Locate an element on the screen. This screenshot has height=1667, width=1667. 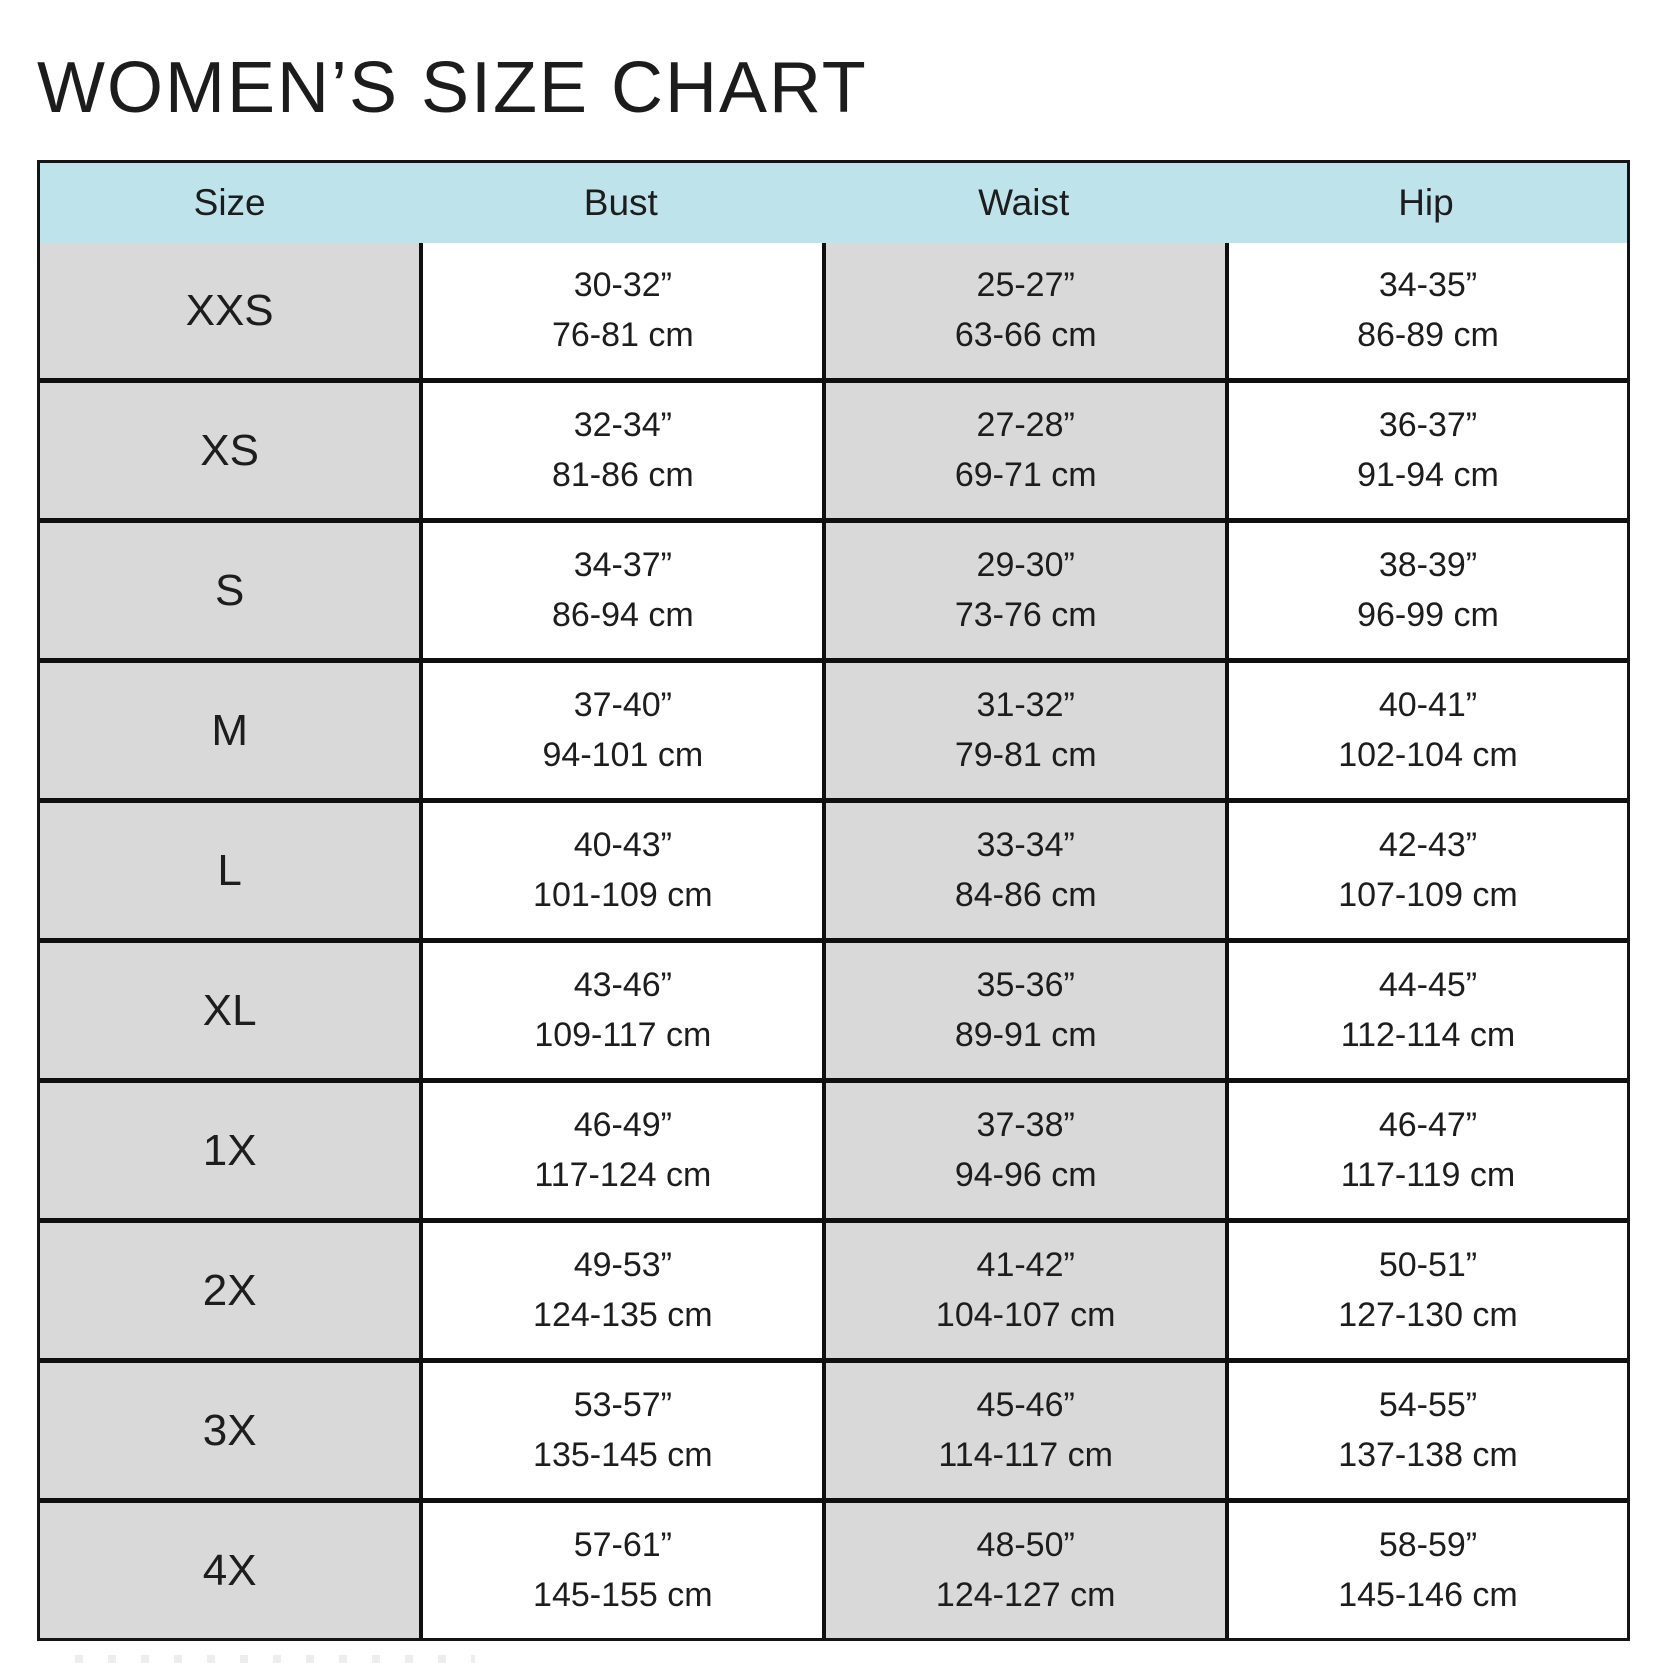
waist-inches: 33-34” is located at coordinates (1025, 845).